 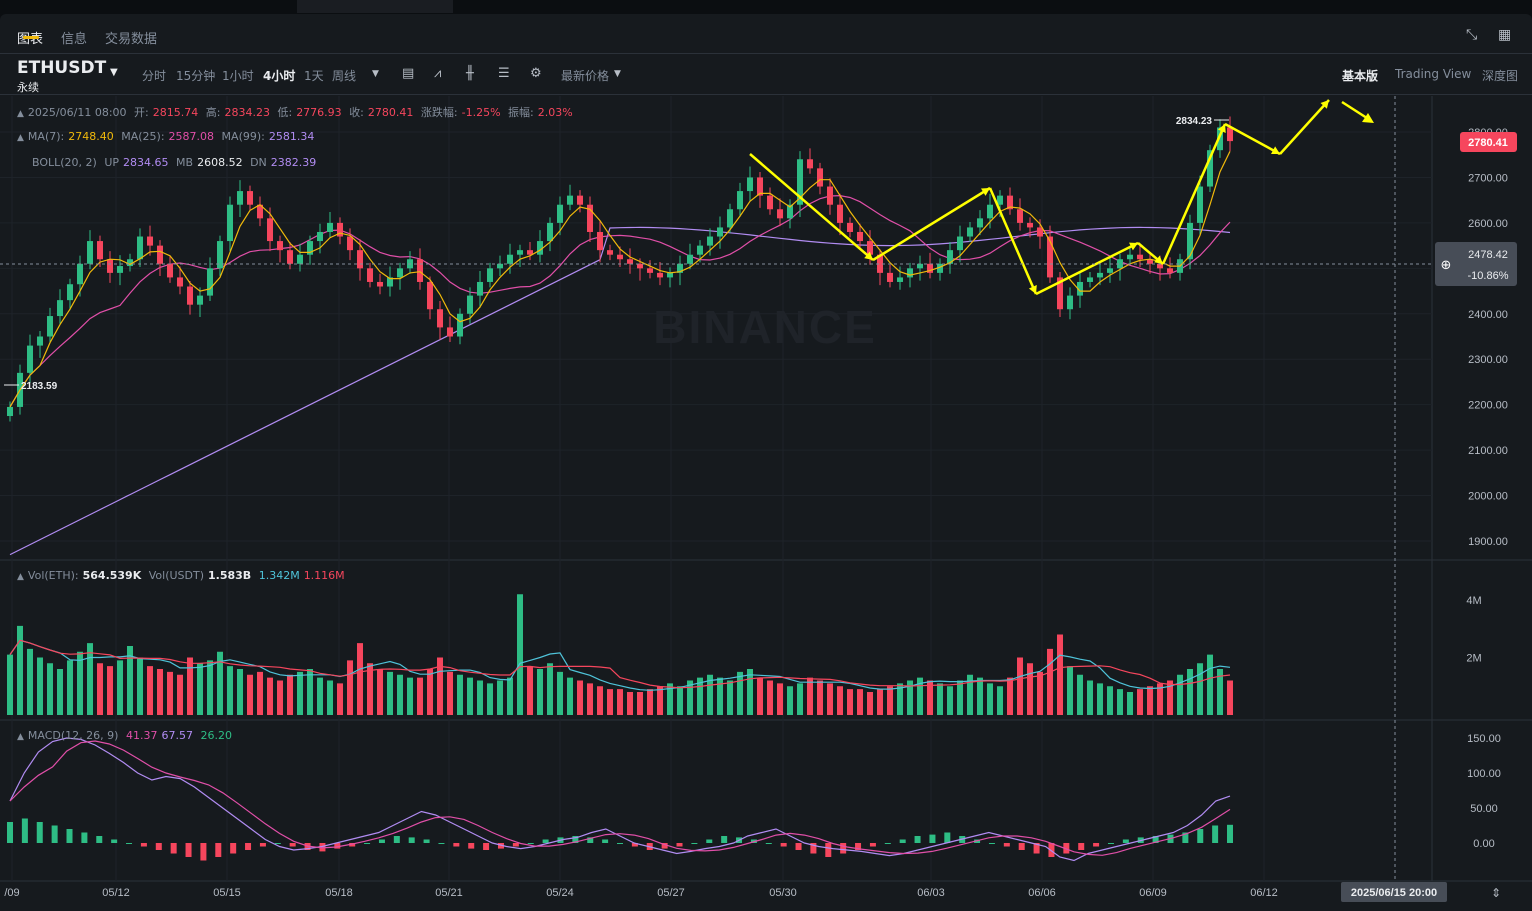 What do you see at coordinates (238, 76) in the screenshot?
I see `interval-1h: 1小时` at bounding box center [238, 76].